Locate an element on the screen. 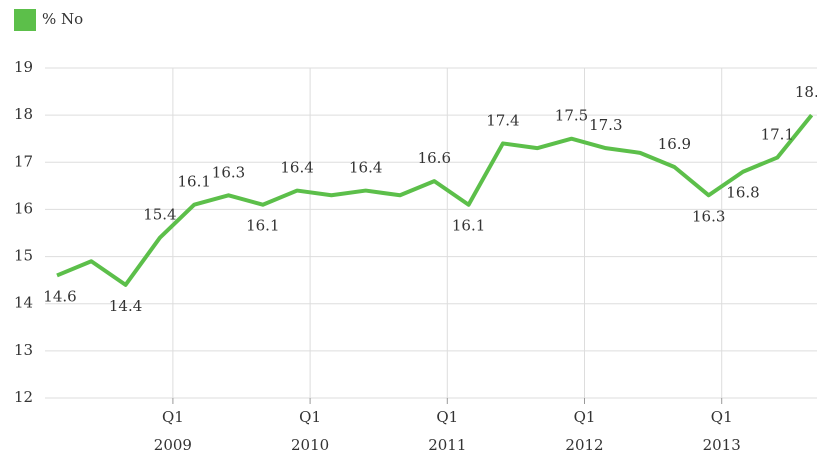 The height and width of the screenshot is (460, 817). y-tick-label: 16 is located at coordinates (23, 208).